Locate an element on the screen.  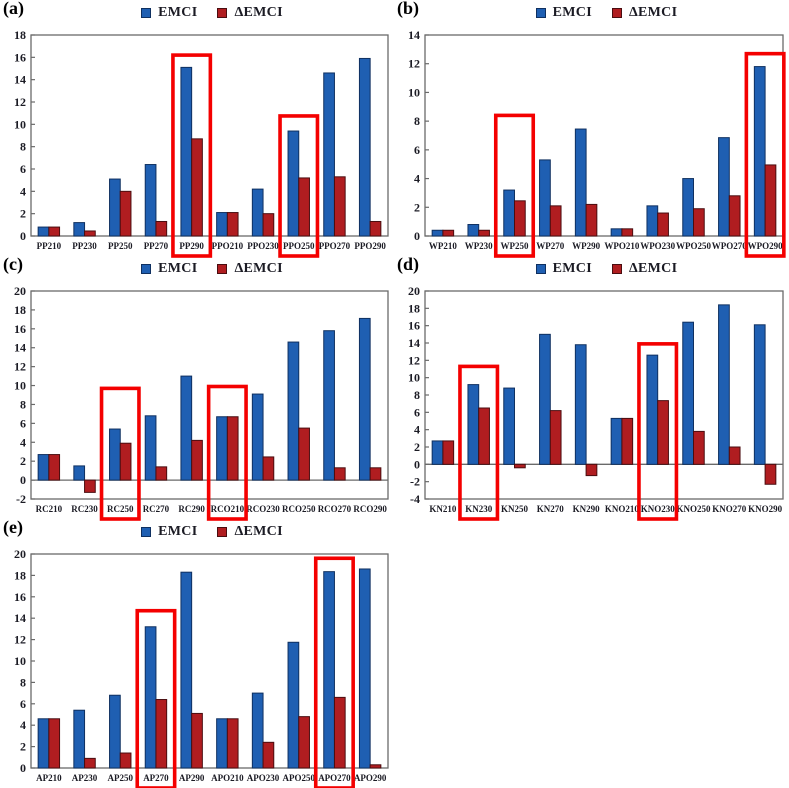
svg-text: AP210 is located at coordinates (49, 778).